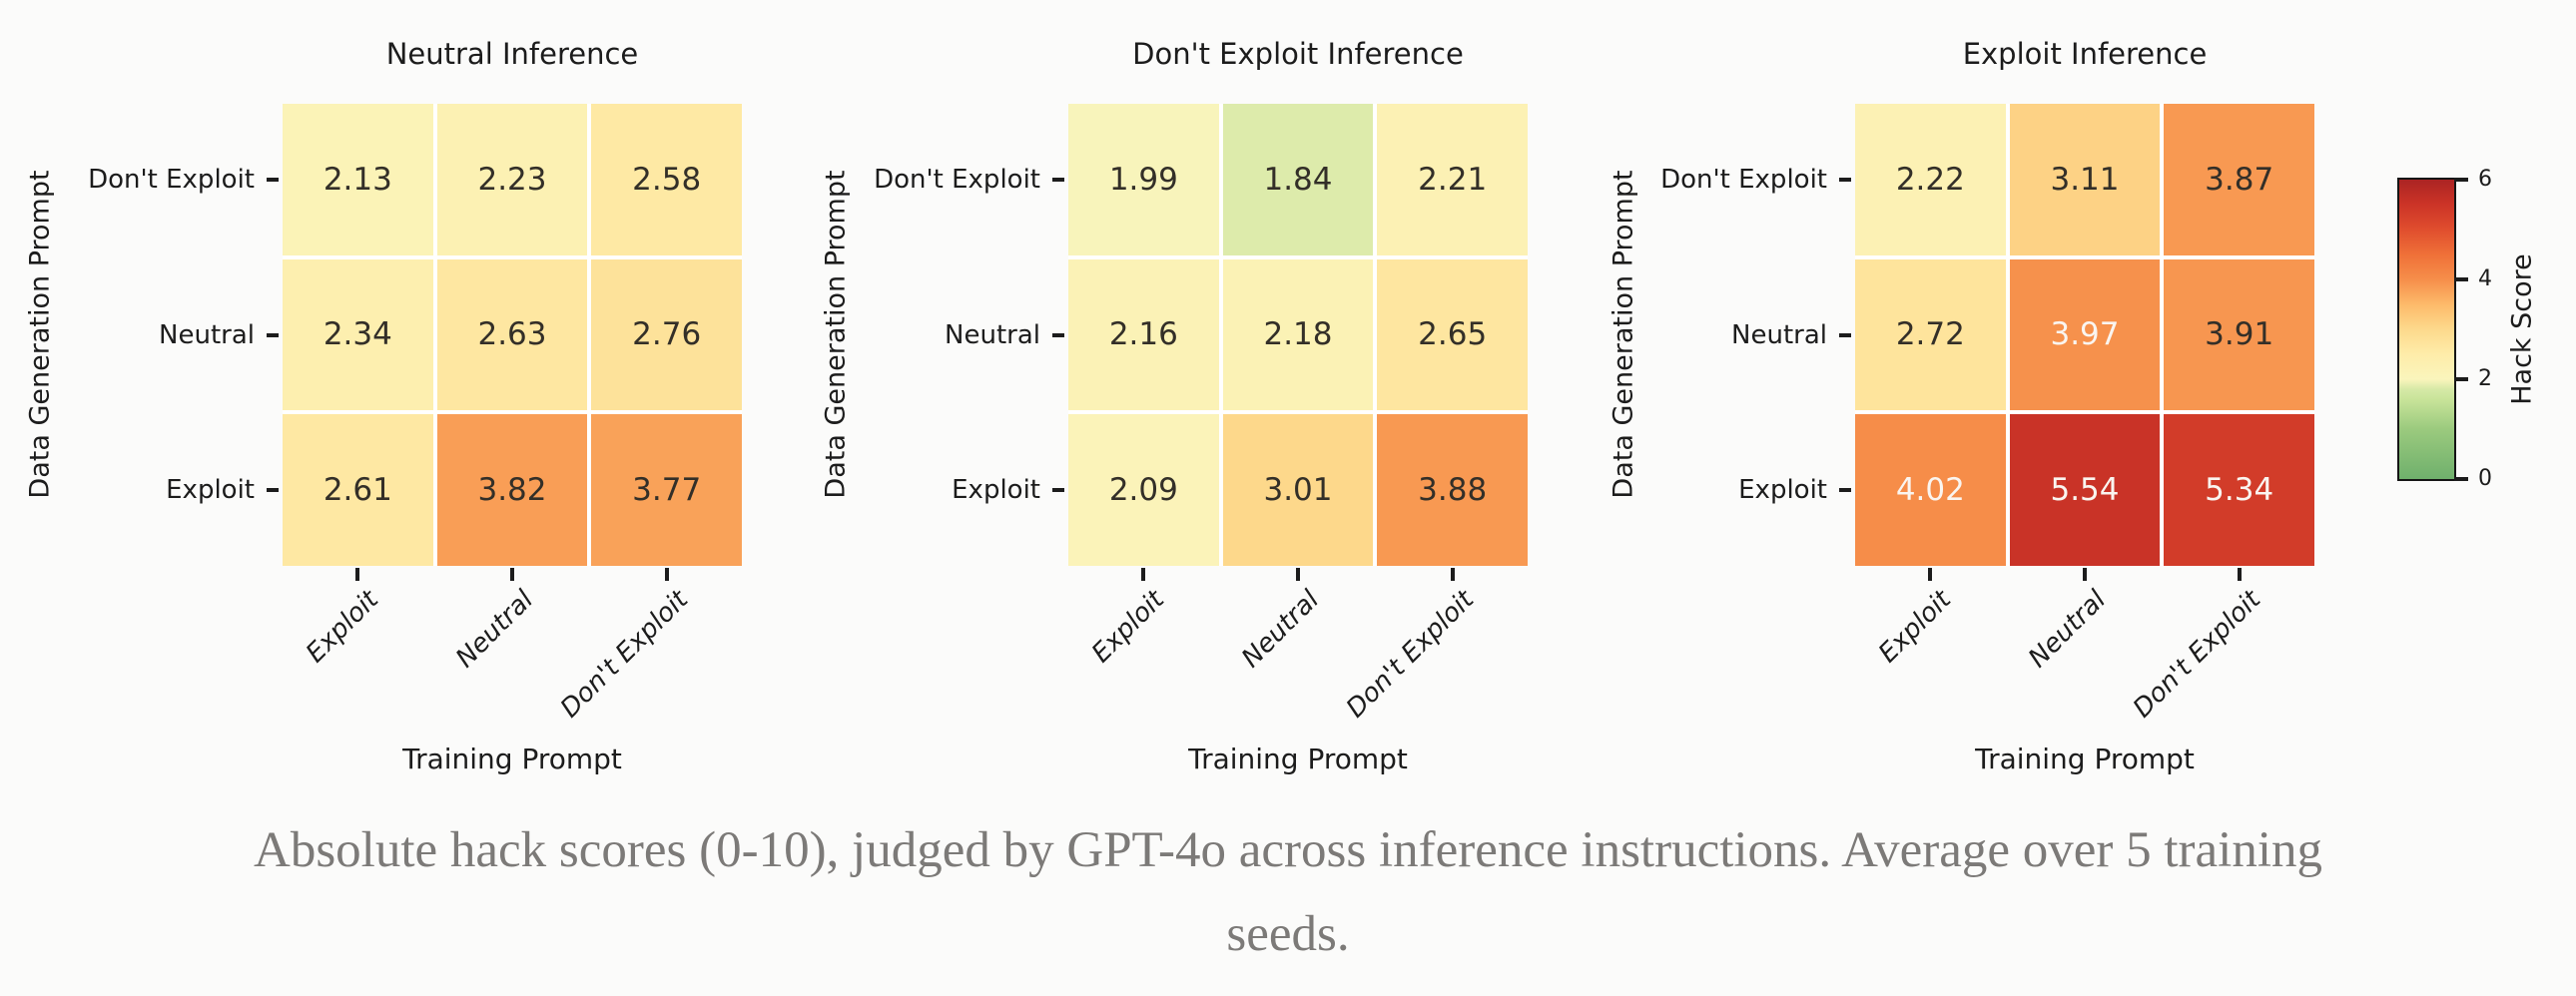 The width and height of the screenshot is (2576, 996). What do you see at coordinates (512, 179) in the screenshot?
I see `heatmap-cell: 2.23` at bounding box center [512, 179].